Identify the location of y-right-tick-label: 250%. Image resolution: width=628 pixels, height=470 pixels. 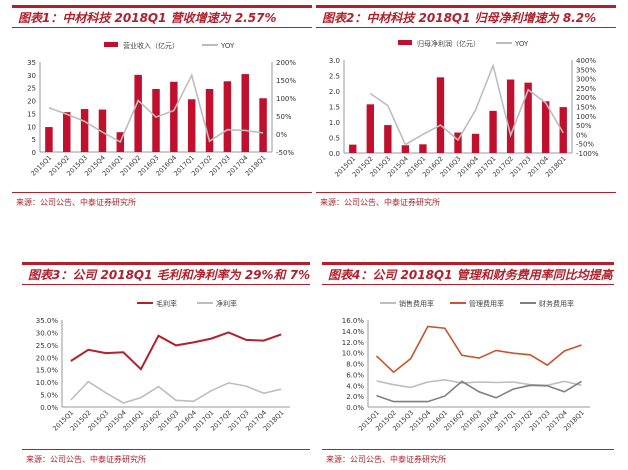
(586, 89).